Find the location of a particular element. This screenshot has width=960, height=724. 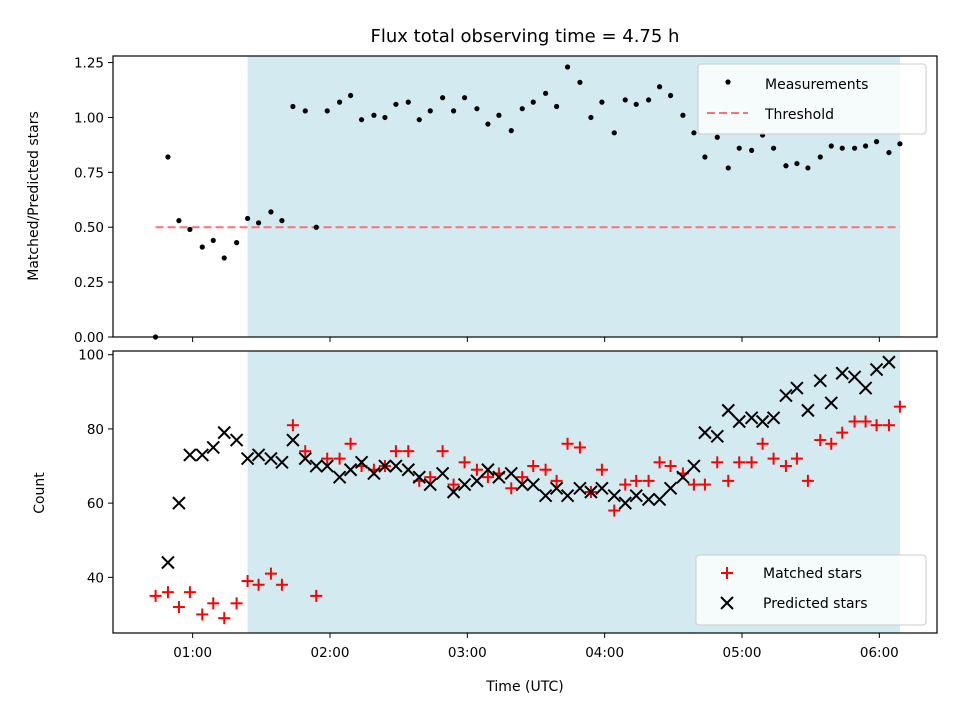

top-y-tick-label: 1.25 is located at coordinates (89, 64).